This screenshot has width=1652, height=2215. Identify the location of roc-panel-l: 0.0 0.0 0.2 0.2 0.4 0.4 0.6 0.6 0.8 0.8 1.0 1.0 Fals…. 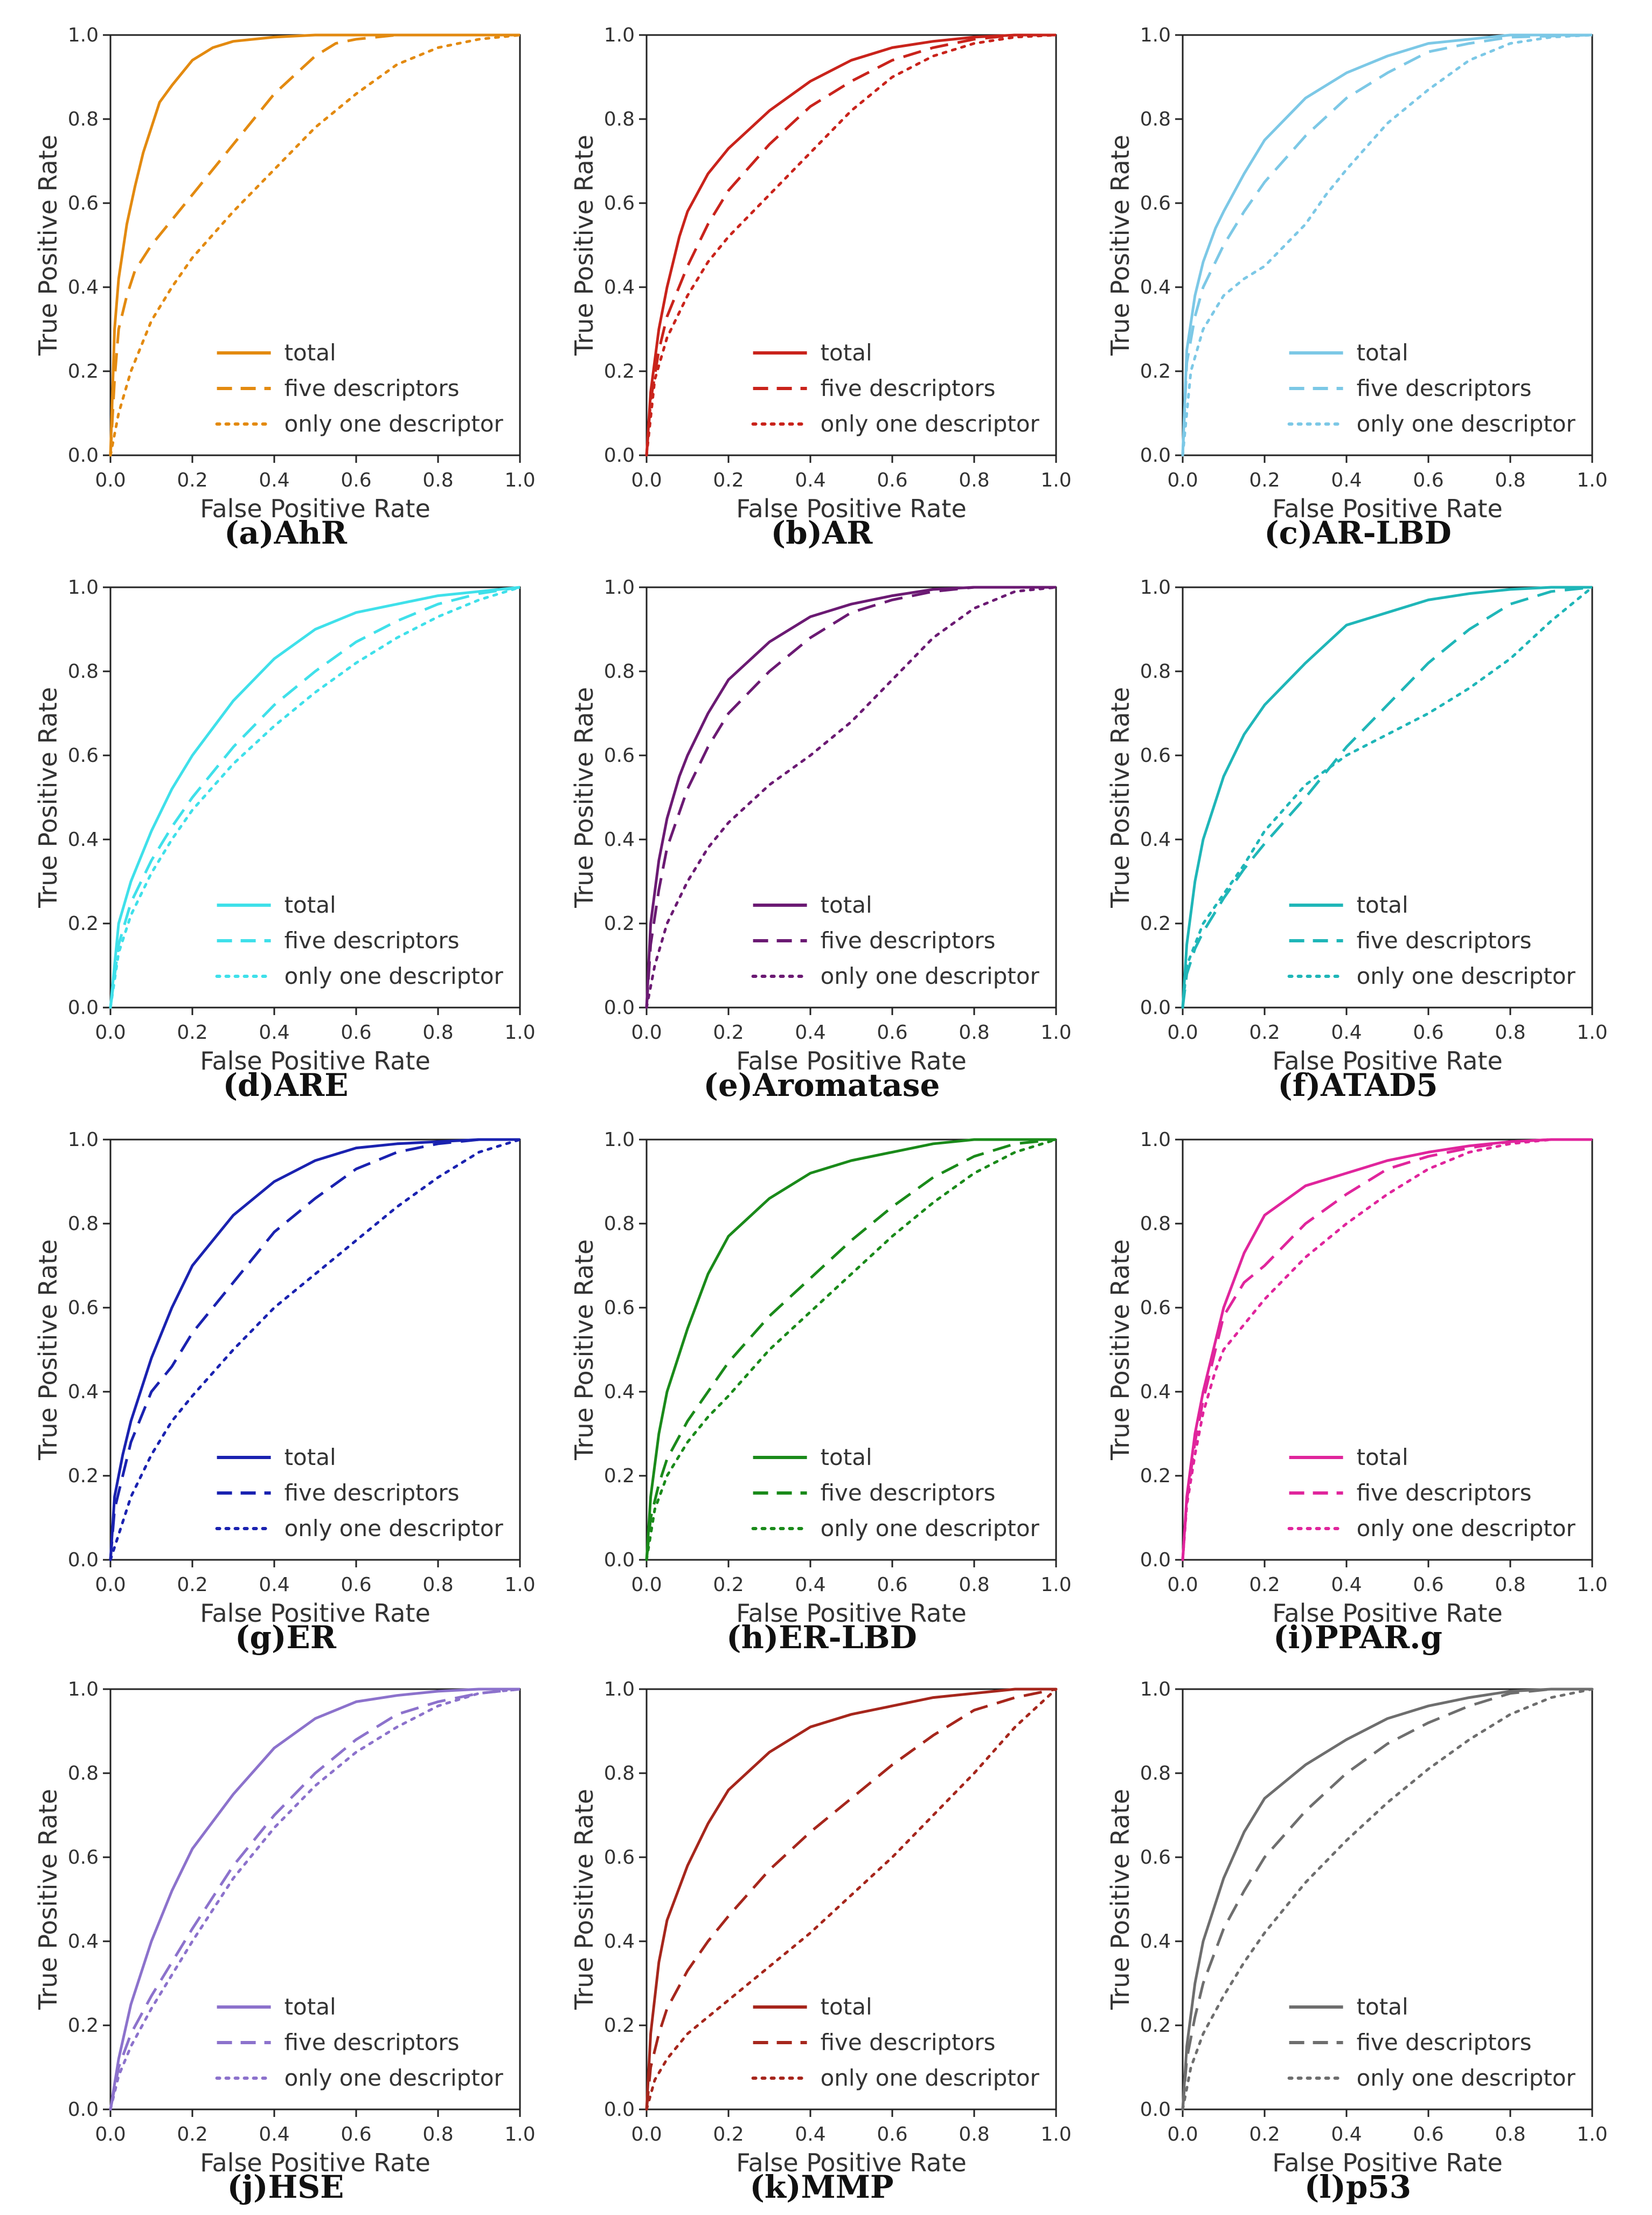
(1357, 1937).